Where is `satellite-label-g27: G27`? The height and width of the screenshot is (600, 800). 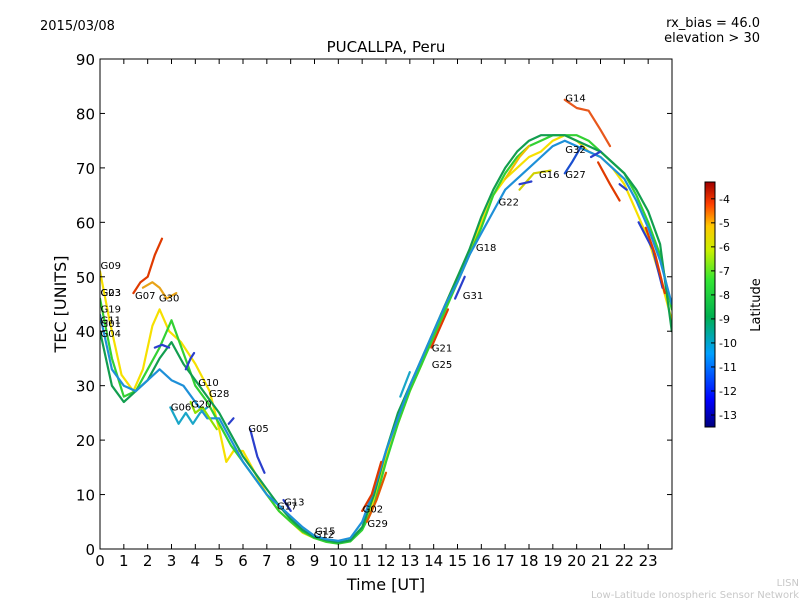
satellite-label-g27: G27 is located at coordinates (575, 175).